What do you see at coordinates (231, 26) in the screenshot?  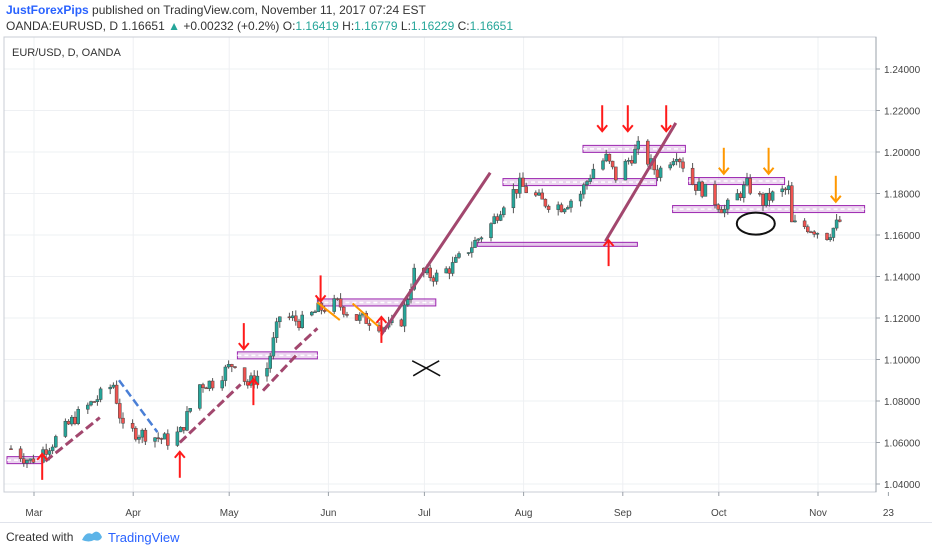 I see `price-change: +0.00232 (+0.2%)` at bounding box center [231, 26].